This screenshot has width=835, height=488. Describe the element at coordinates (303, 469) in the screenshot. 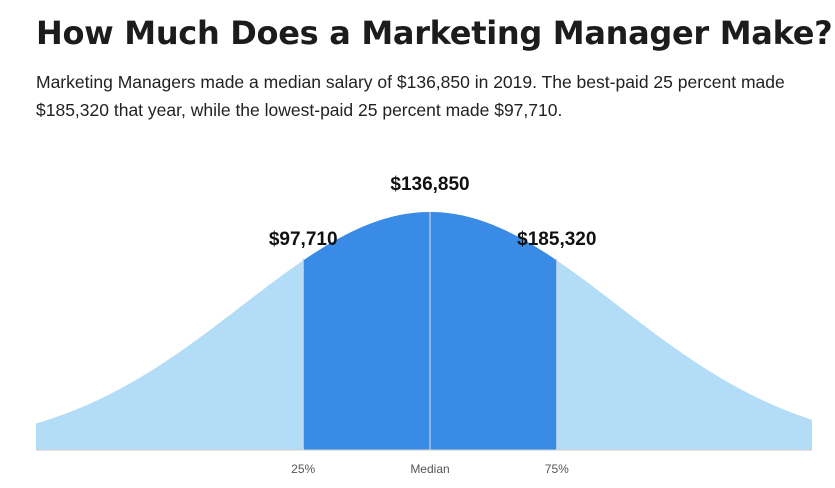

I see `tick-label-25: 25%` at that location.